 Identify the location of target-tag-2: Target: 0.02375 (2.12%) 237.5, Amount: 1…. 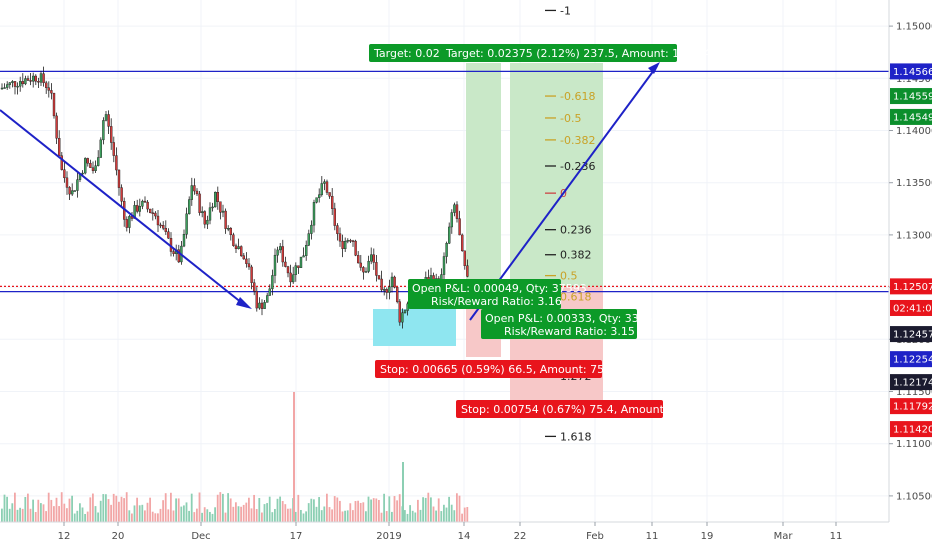
(579, 53).